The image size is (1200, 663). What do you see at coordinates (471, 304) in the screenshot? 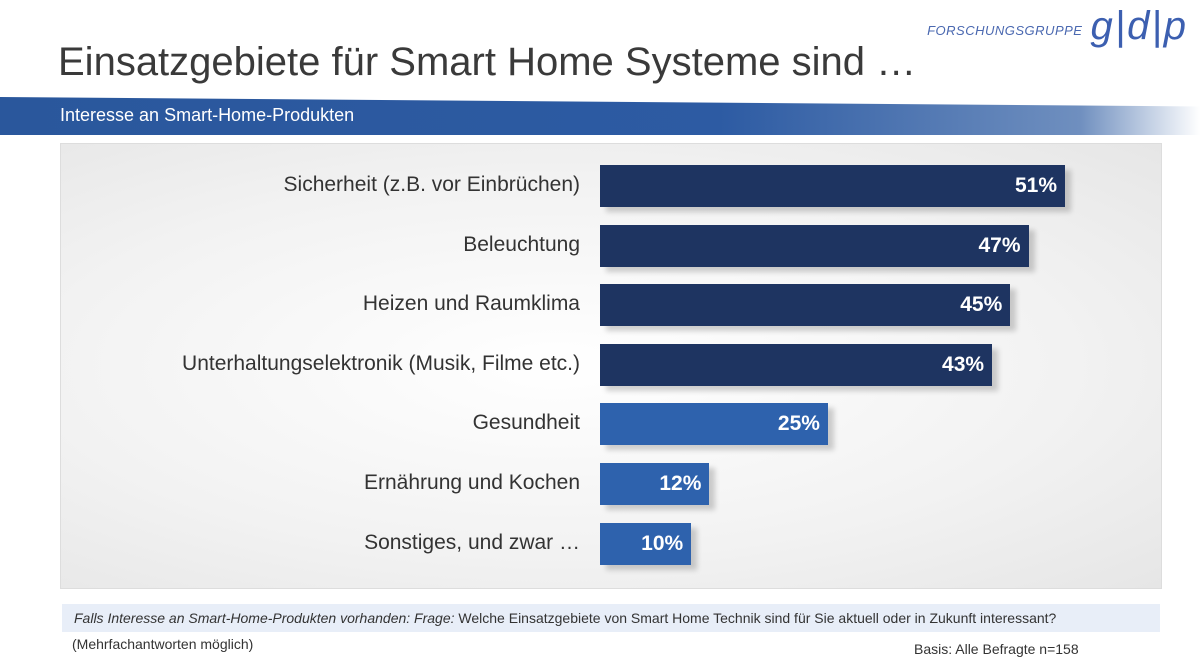
I see `category-label: Heizen und Raumklima` at bounding box center [471, 304].